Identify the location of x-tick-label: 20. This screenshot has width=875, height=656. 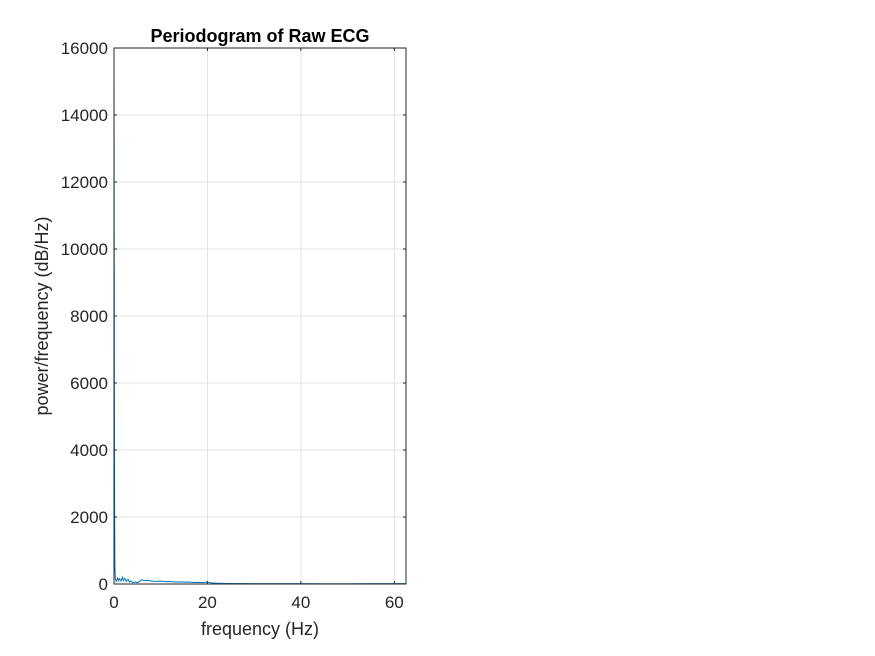
(207, 602).